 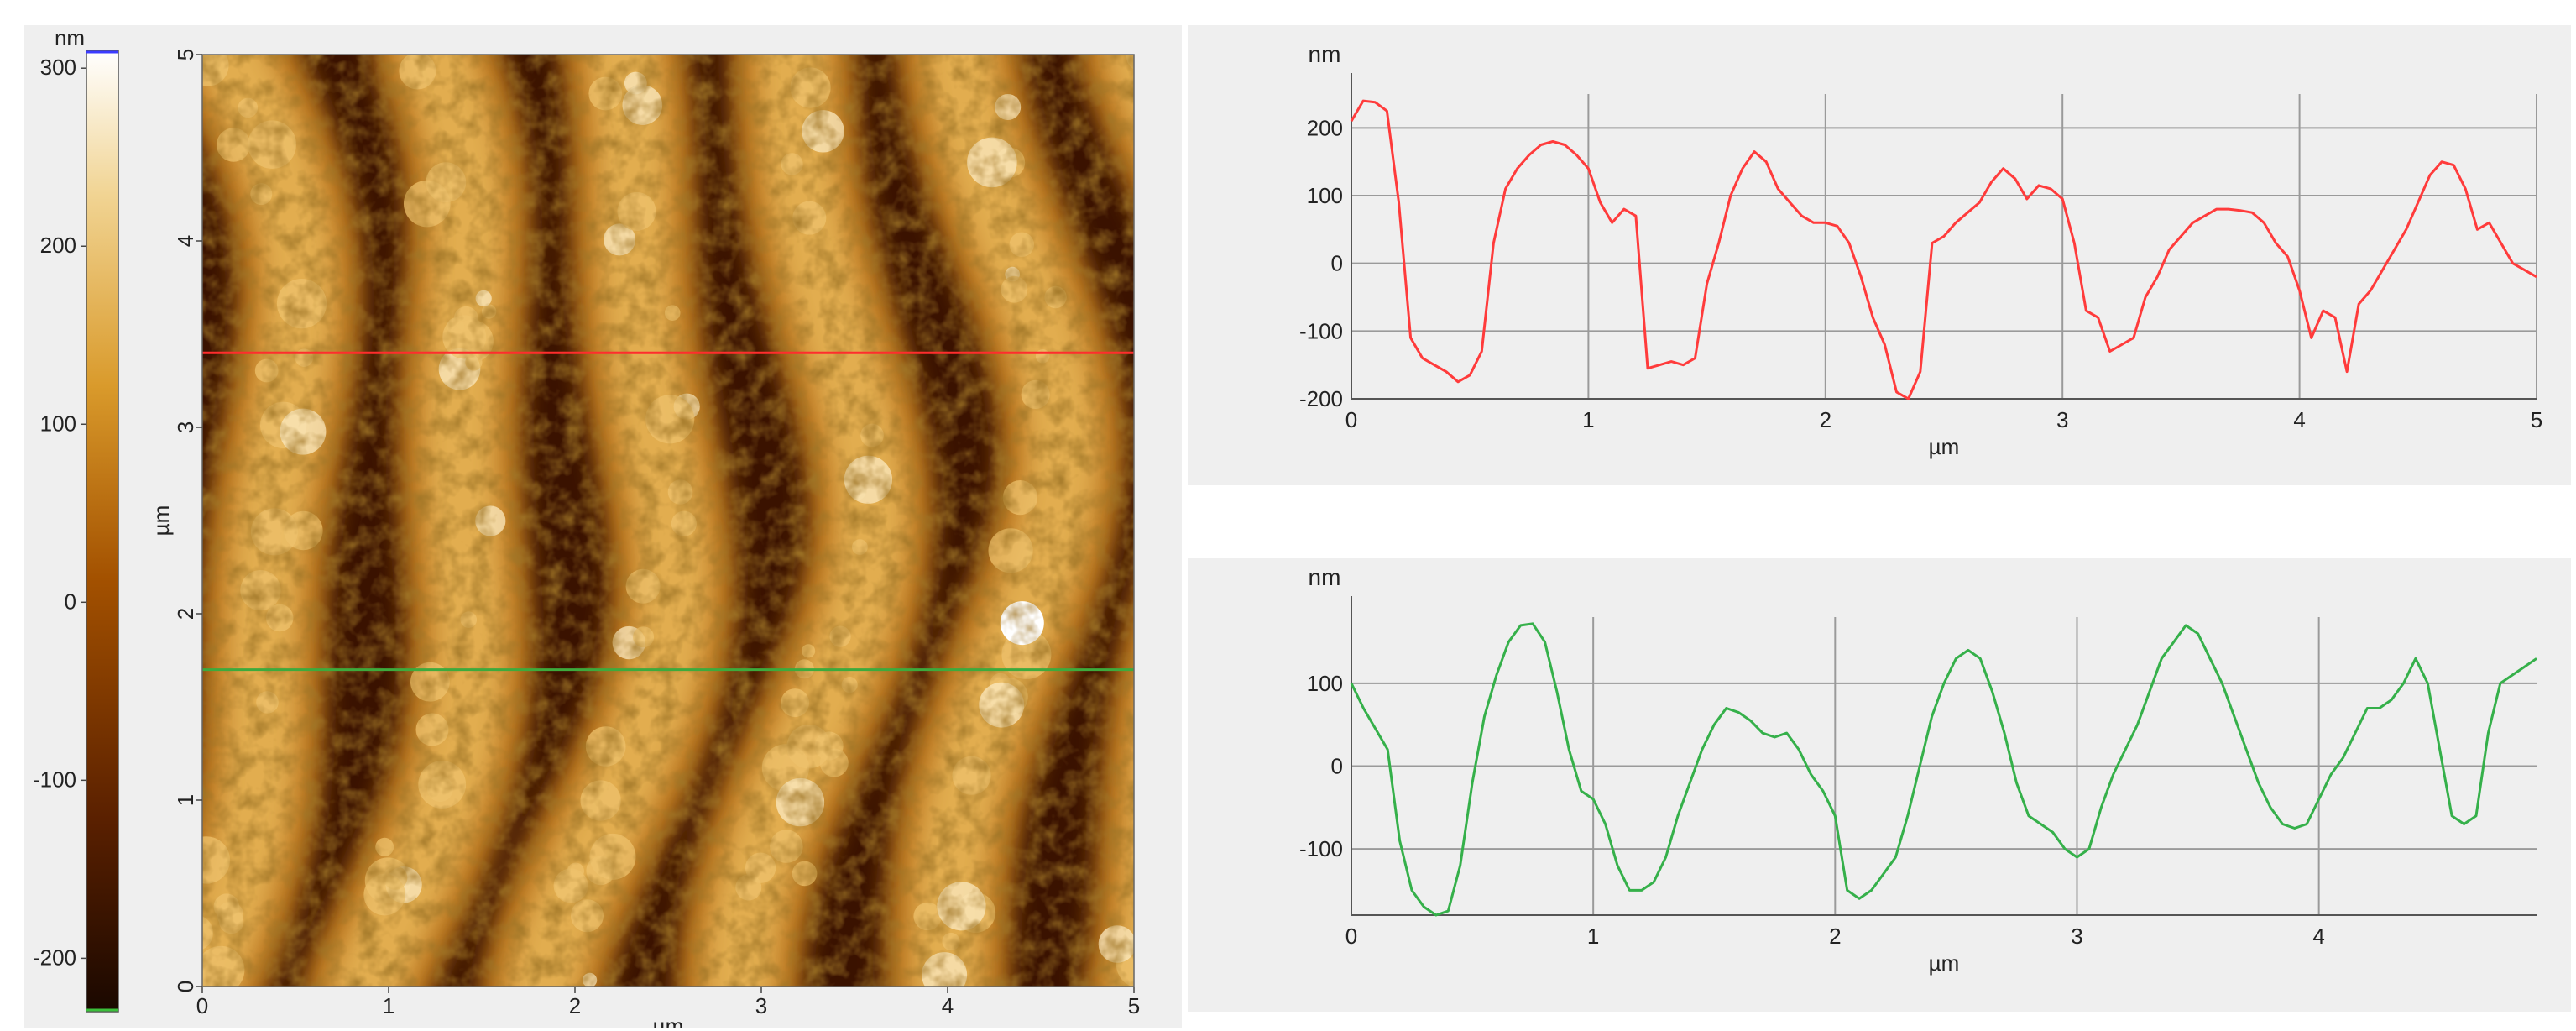 I want to click on green-profile-series-line, so click(x=1943, y=769).